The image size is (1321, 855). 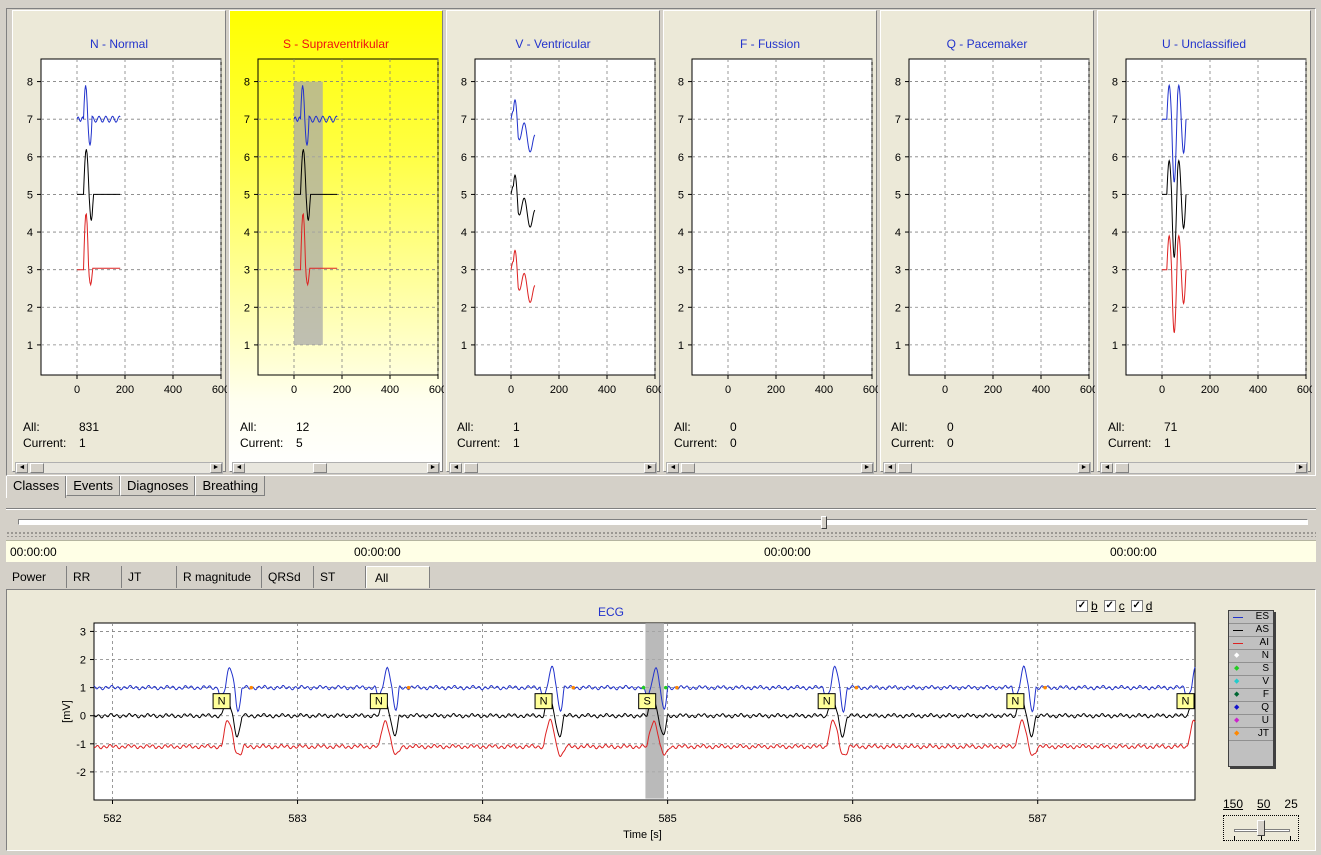 What do you see at coordinates (1038, 819) in the screenshot?
I see `x-tick-label: 587` at bounding box center [1038, 819].